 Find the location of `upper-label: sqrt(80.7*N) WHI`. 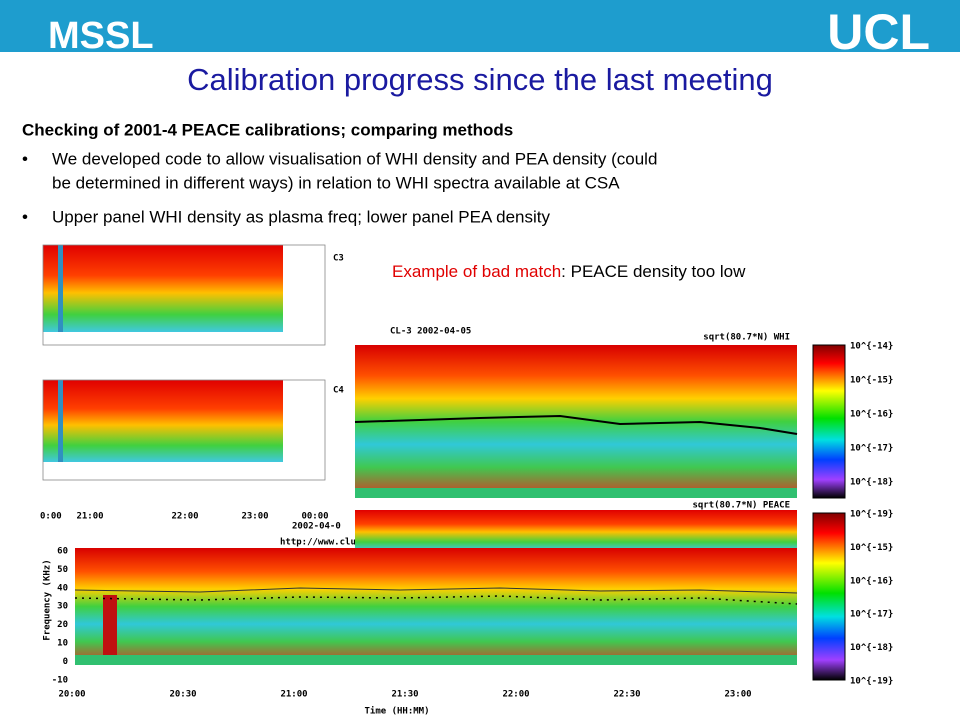

upper-label: sqrt(80.7*N) WHI is located at coordinates (746, 338).